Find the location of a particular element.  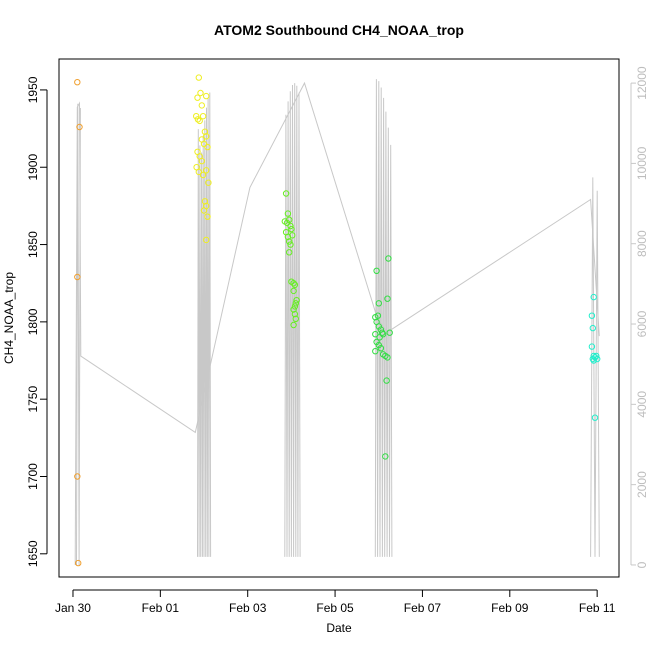

y2-tick-label: 12000 is located at coordinates (642, 83).